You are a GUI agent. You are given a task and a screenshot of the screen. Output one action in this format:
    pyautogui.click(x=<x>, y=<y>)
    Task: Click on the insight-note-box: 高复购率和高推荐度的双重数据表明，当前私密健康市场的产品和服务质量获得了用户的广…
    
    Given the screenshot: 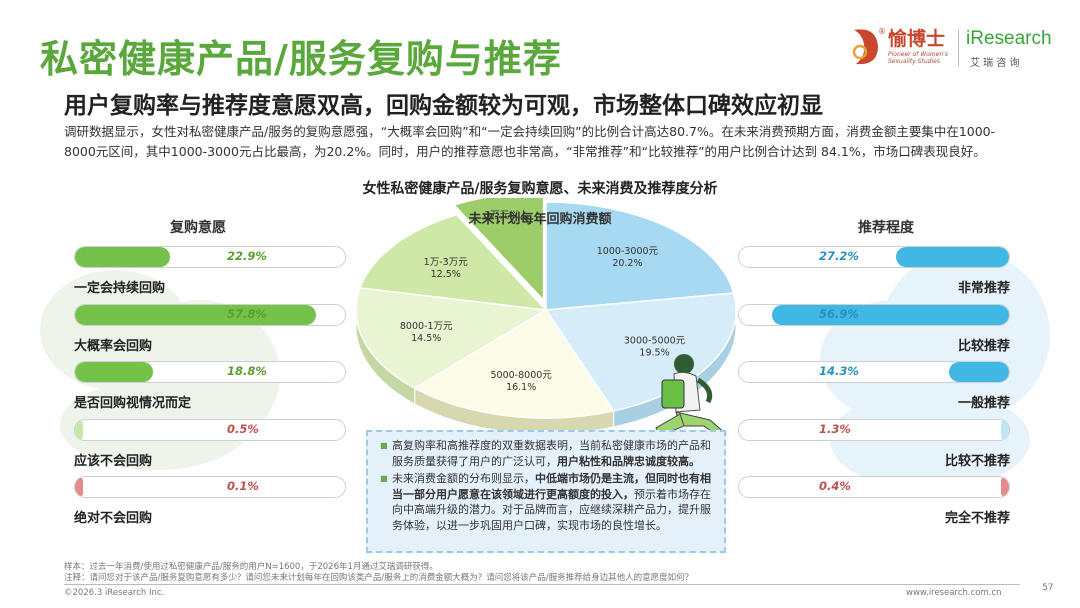 What is the action you would take?
    pyautogui.click(x=546, y=491)
    